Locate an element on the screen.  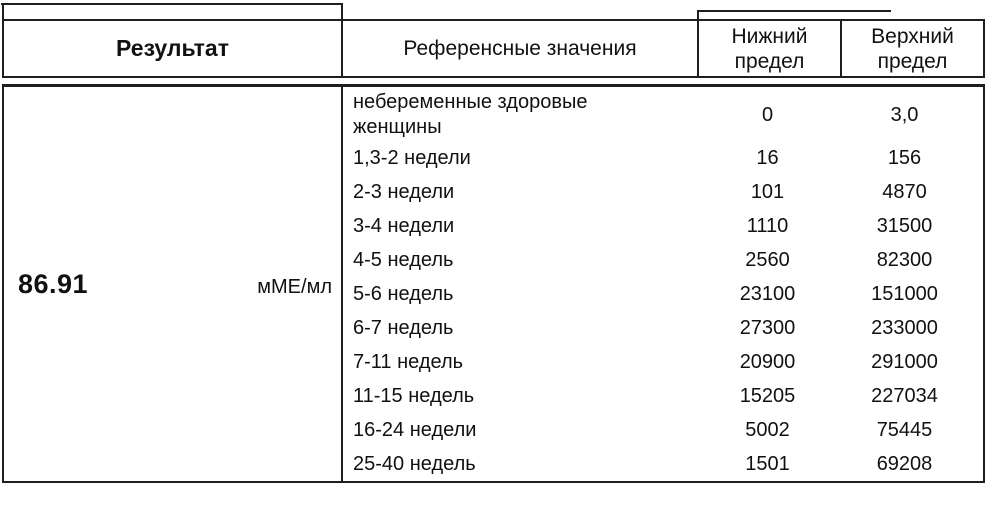
table-row: 16-24 недели 5002 75445 is located at coordinates (663, 430).